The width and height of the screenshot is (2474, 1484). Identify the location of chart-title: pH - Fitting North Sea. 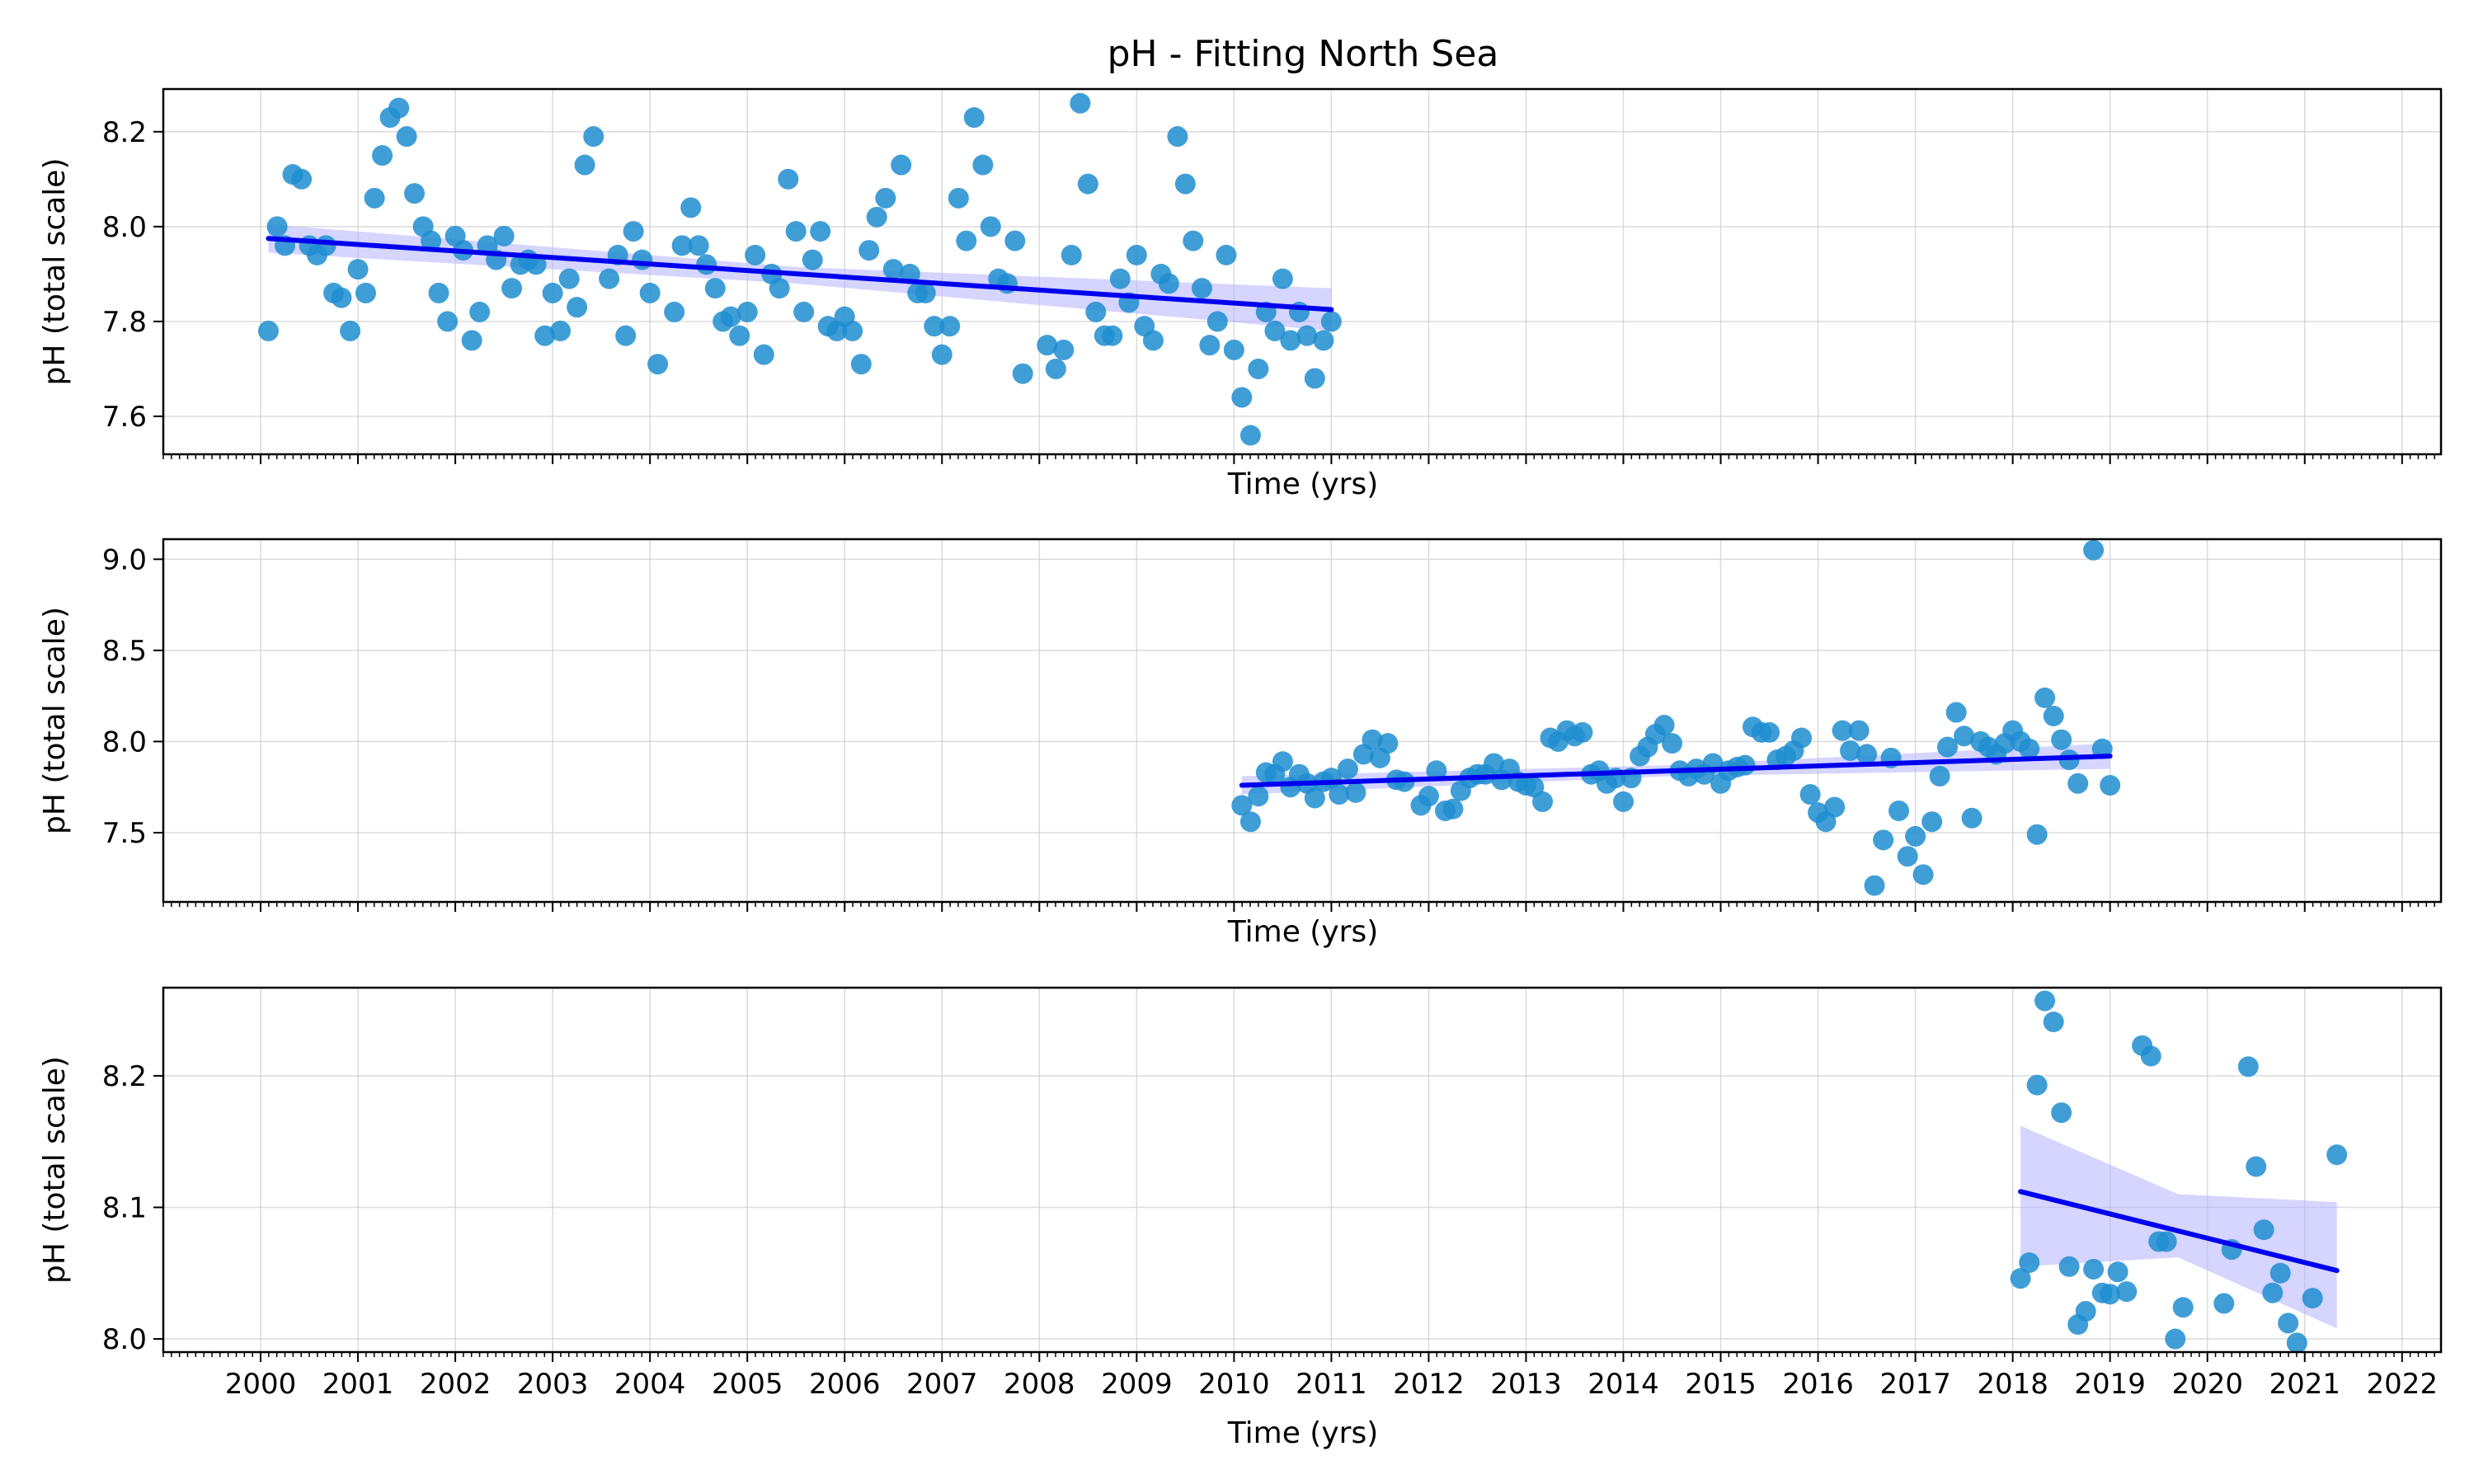
(1303, 54).